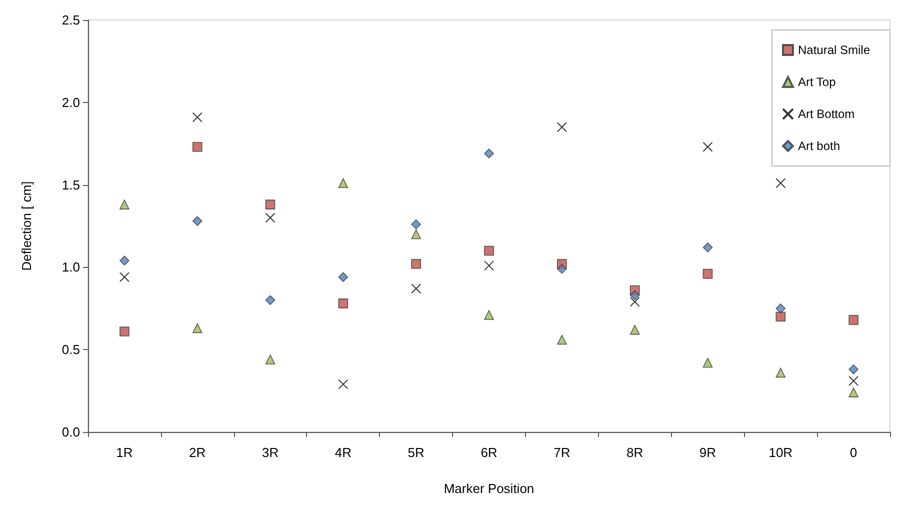 This screenshot has width=901, height=514. I want to click on y-tick-label: 2.5, so click(71, 20).